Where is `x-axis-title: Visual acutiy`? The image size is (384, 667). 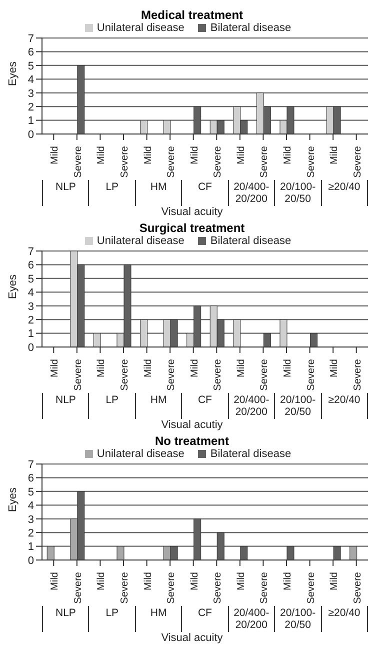 x-axis-title: Visual acutiy is located at coordinates (192, 425).